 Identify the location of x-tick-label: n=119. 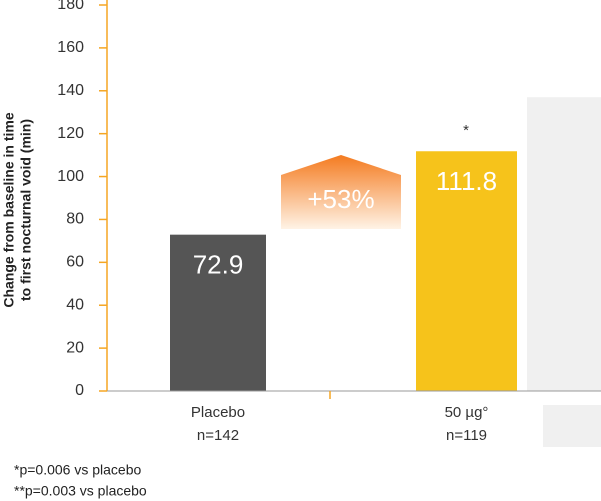
(466, 435).